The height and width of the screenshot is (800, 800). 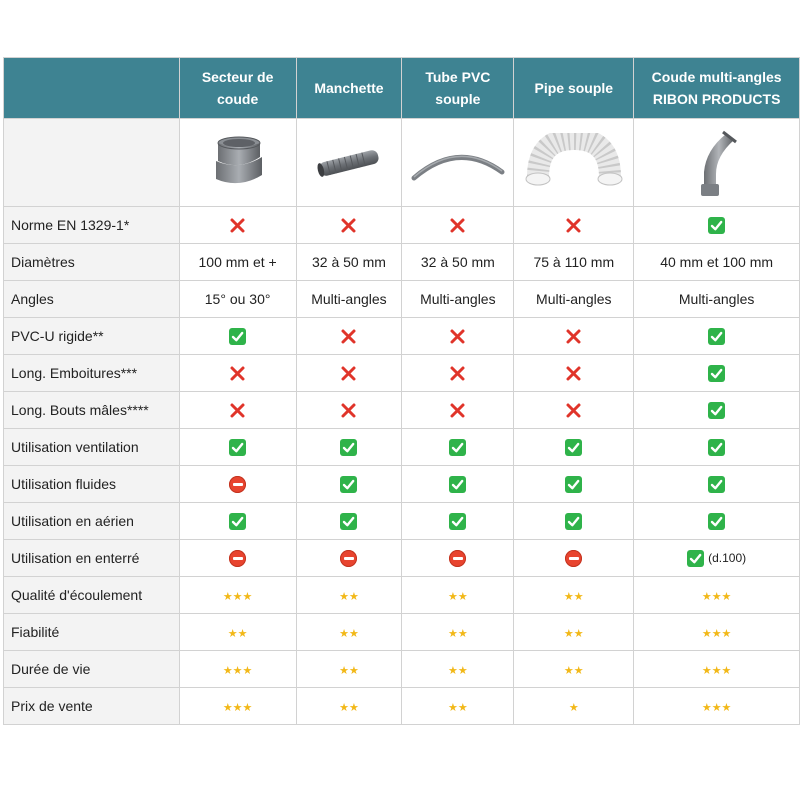 I want to click on table-row-utilisation-fluides: Utilisation fluides, so click(x=401, y=484).